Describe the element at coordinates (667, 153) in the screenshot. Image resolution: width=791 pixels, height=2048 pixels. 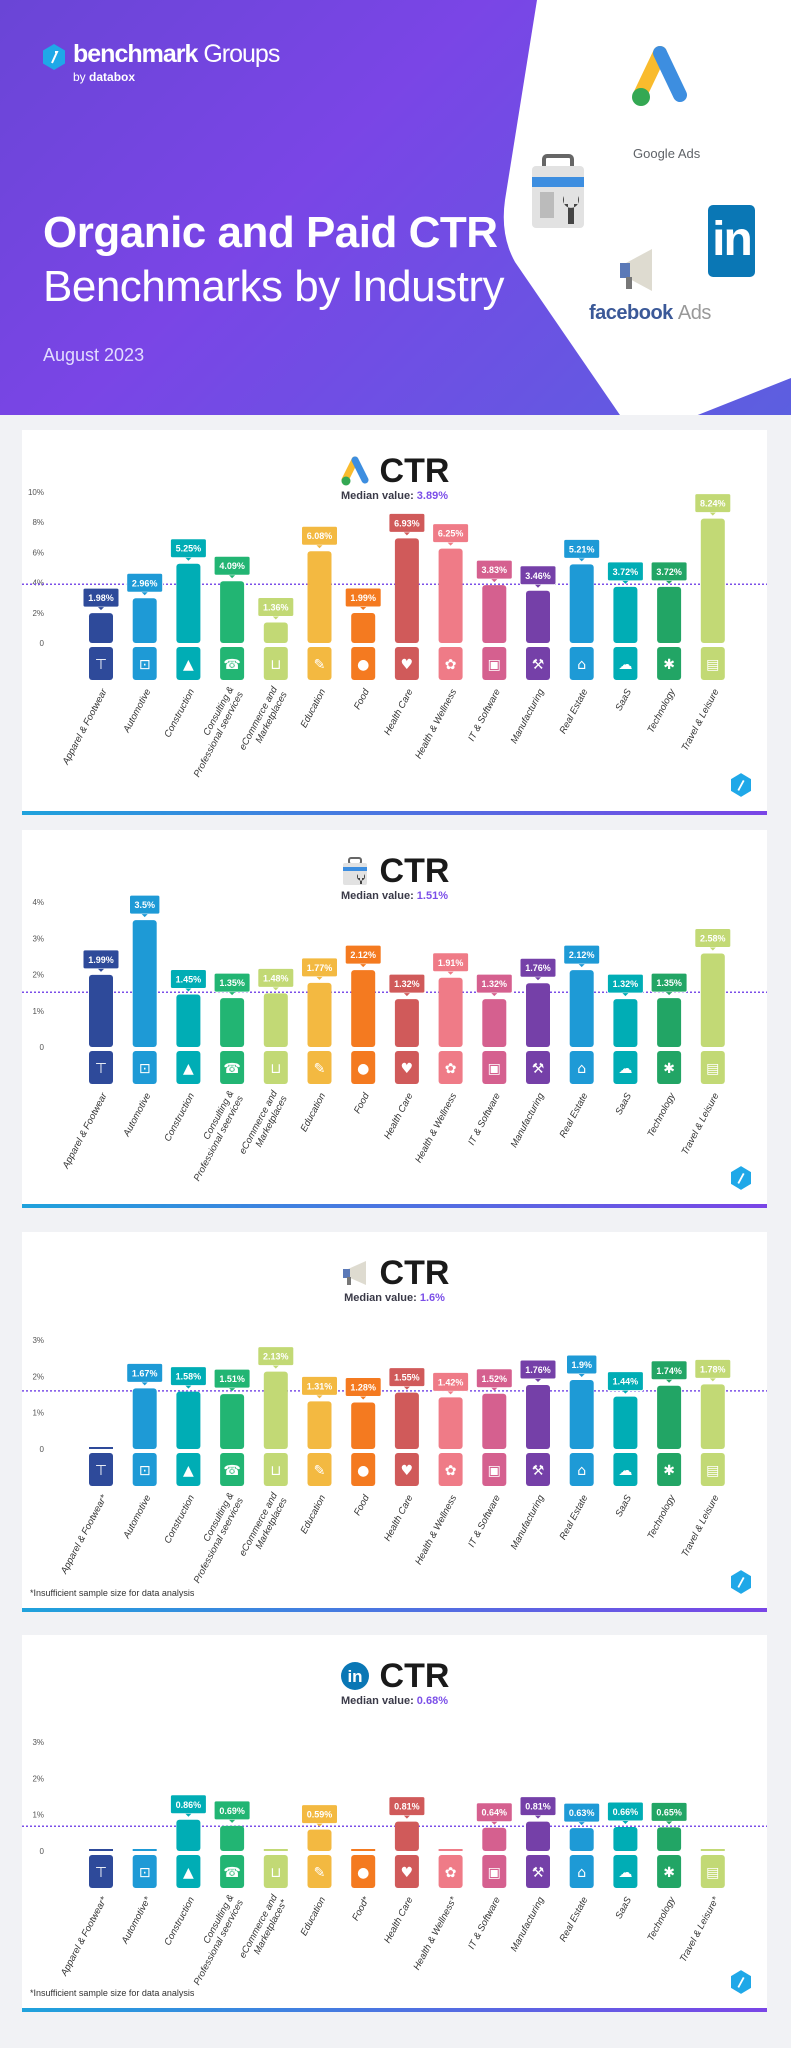
I see `google-ads-label: Google Ads` at that location.